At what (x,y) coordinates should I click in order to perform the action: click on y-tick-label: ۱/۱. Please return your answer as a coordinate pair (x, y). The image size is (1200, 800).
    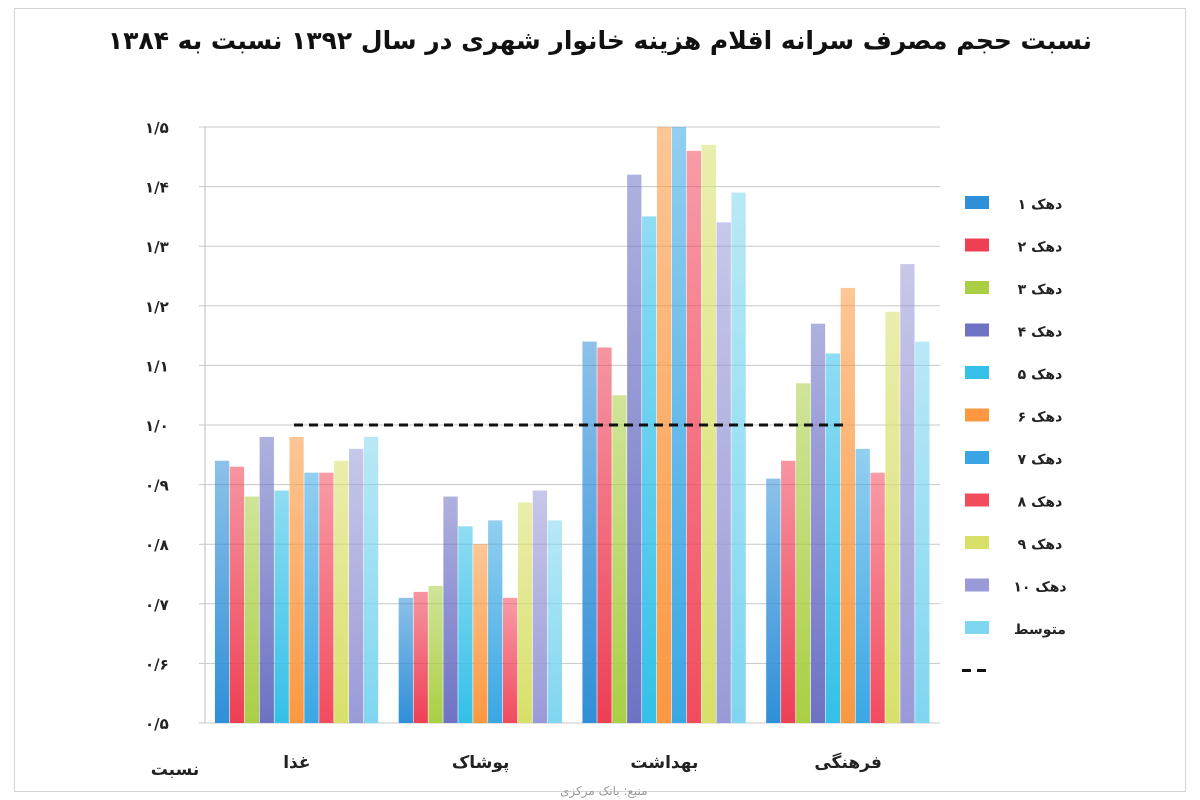
    Looking at the image, I should click on (157, 366).